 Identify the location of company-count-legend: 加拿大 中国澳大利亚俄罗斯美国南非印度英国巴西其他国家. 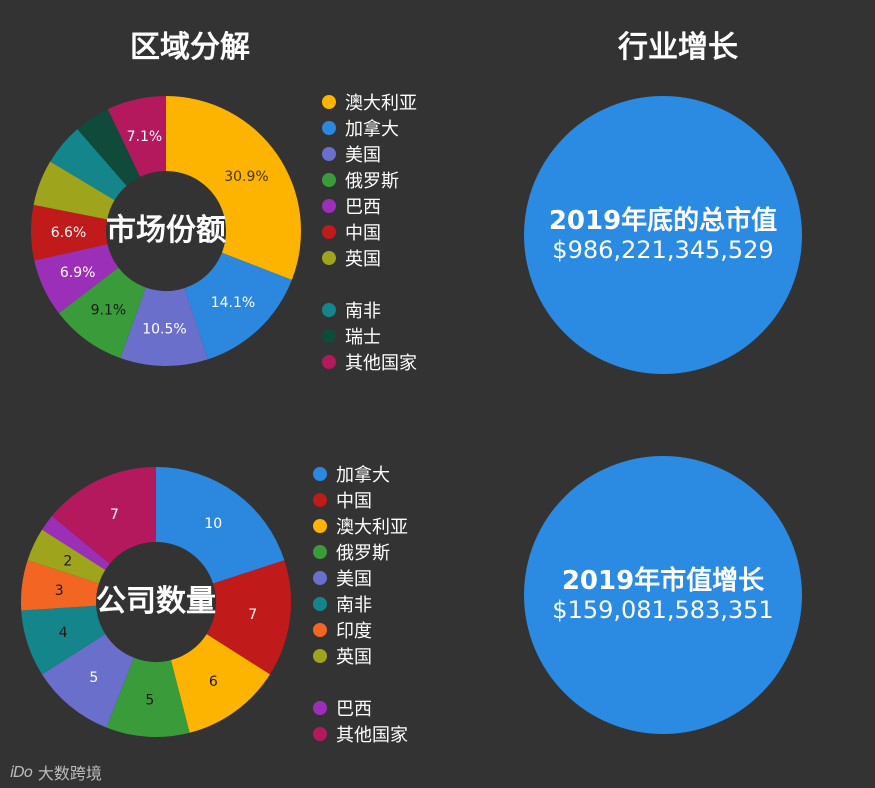
(360, 604).